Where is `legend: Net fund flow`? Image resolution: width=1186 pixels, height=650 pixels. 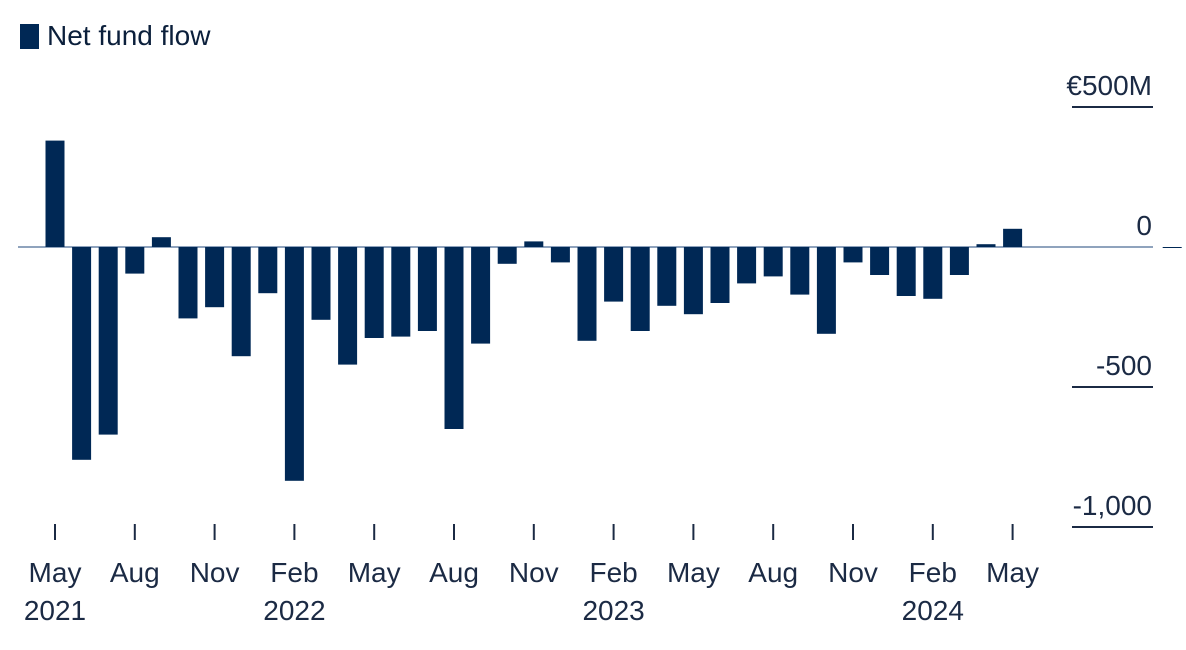 legend: Net fund flow is located at coordinates (115, 36).